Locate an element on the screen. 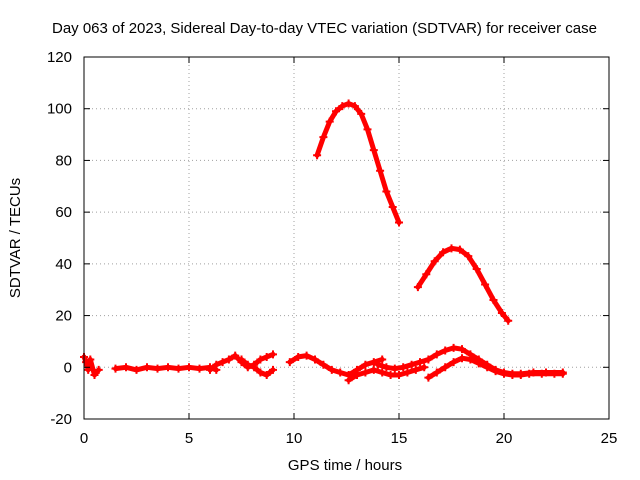  y-tick-label: -20 is located at coordinates (61, 419).